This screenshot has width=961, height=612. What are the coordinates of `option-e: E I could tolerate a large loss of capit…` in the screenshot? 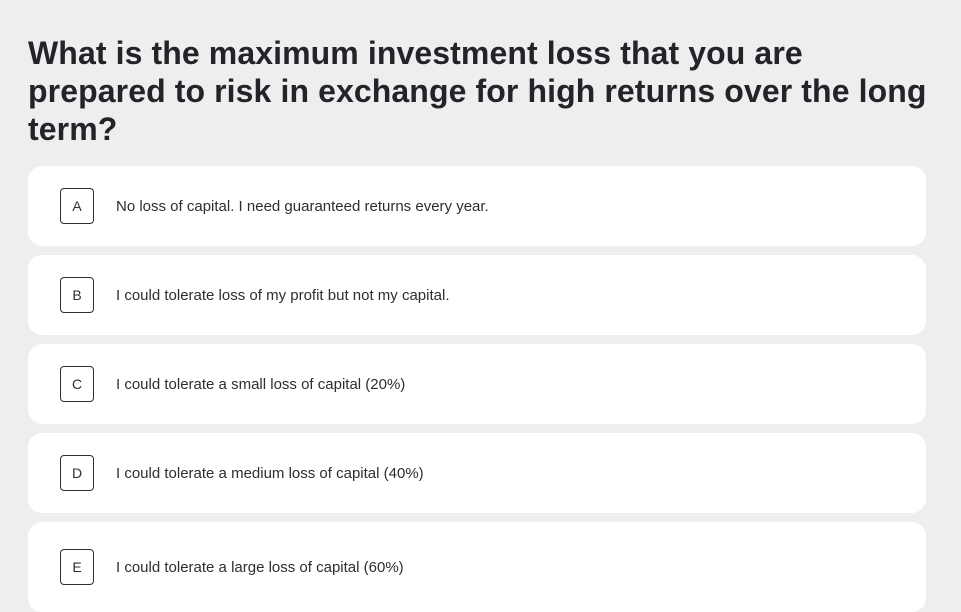 It's located at (477, 567).